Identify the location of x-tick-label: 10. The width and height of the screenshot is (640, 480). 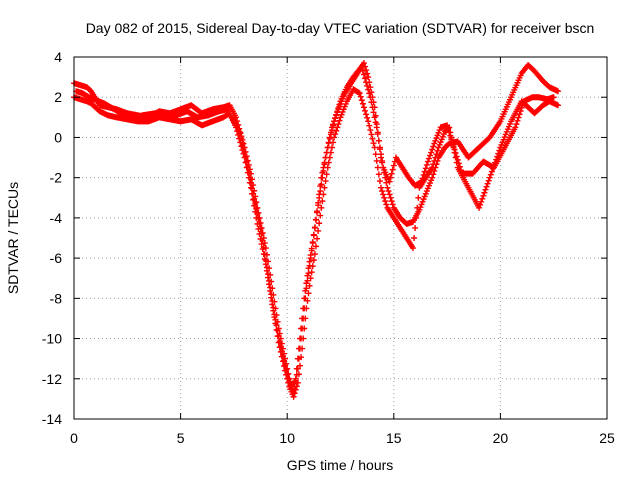
(287, 438).